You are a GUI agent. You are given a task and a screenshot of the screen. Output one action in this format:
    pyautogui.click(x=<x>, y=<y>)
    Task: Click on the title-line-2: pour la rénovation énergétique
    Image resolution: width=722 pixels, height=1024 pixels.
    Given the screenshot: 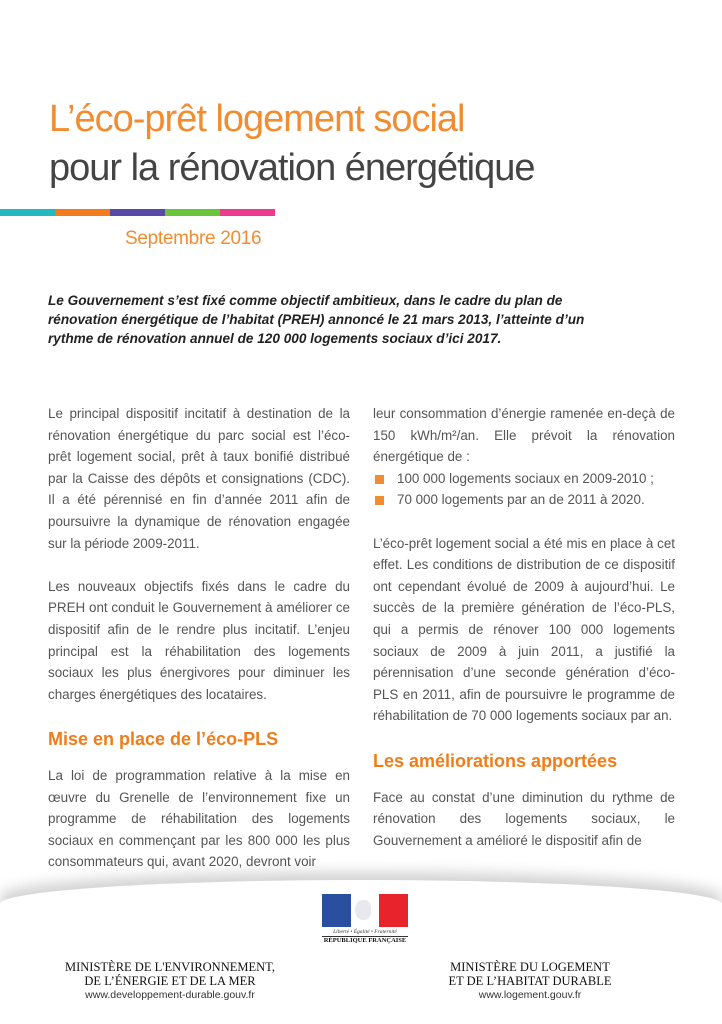 What is the action you would take?
    pyautogui.click(x=292, y=168)
    